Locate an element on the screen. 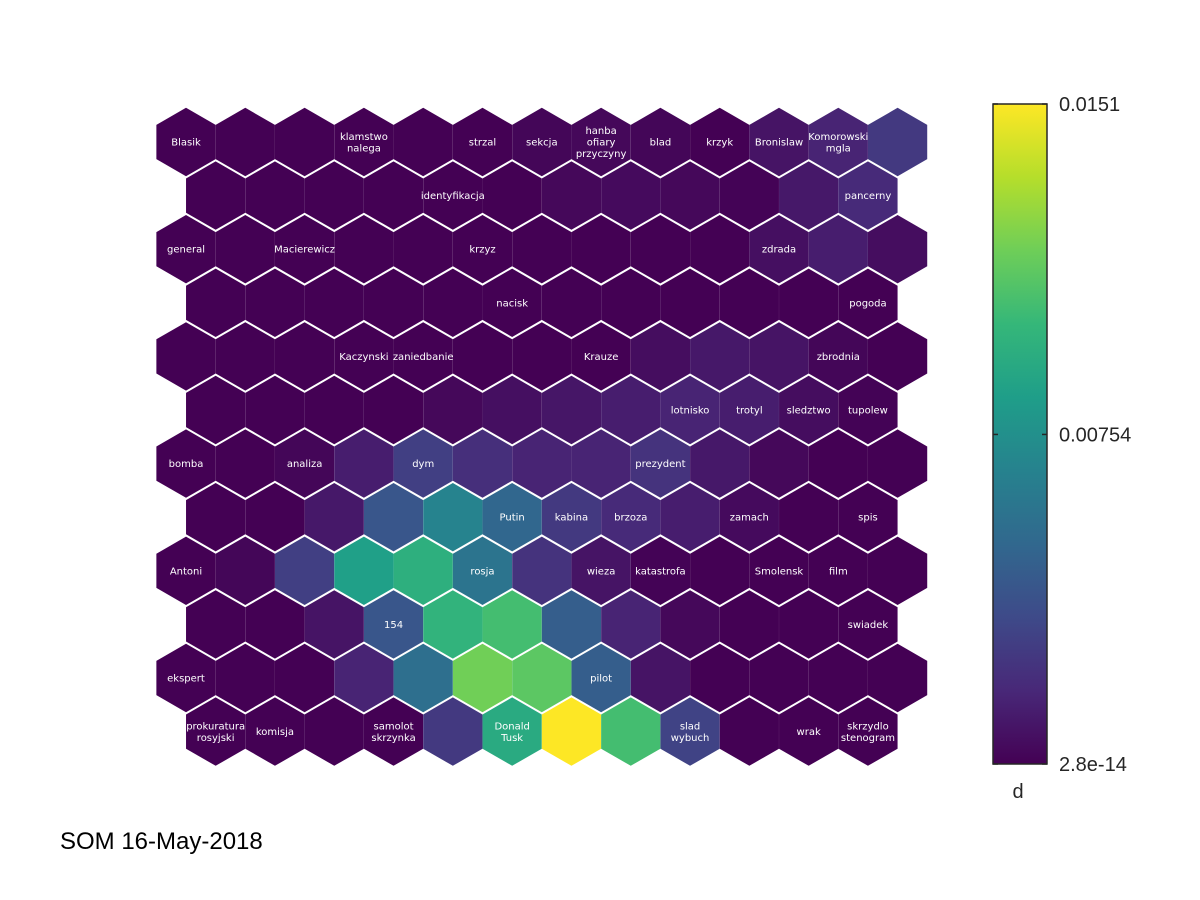  hex-cell-r11-c8 is located at coordinates (690, 731).